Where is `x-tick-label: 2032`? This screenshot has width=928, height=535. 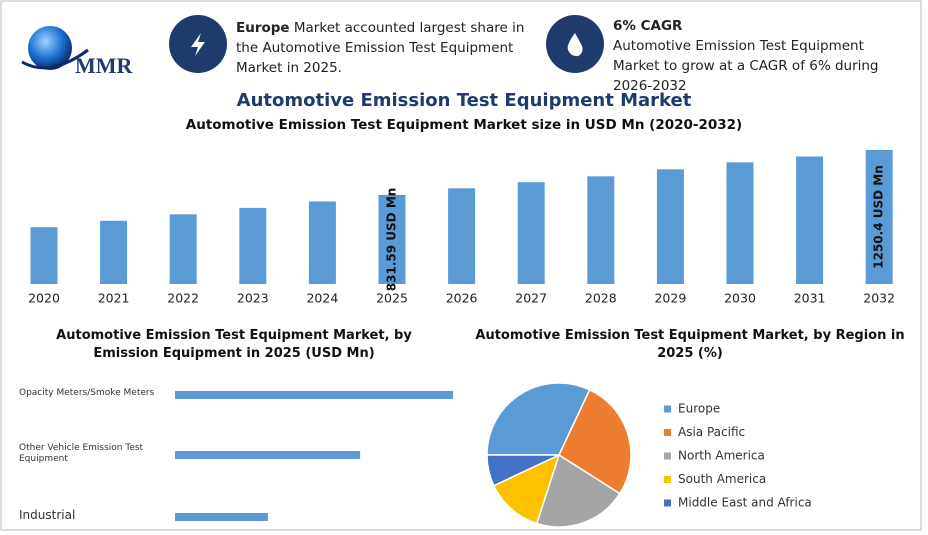 x-tick-label: 2032 is located at coordinates (879, 298).